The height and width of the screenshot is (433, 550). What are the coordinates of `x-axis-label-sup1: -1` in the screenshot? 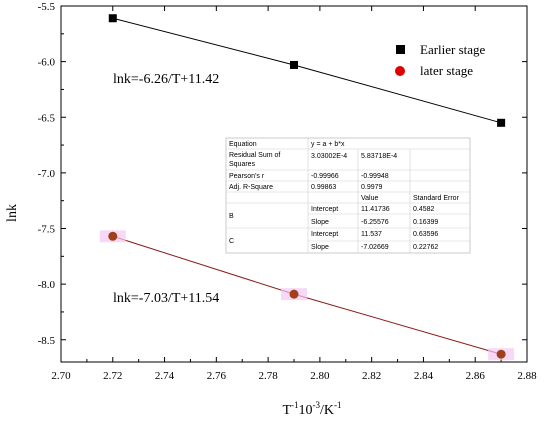 It's located at (295, 405).